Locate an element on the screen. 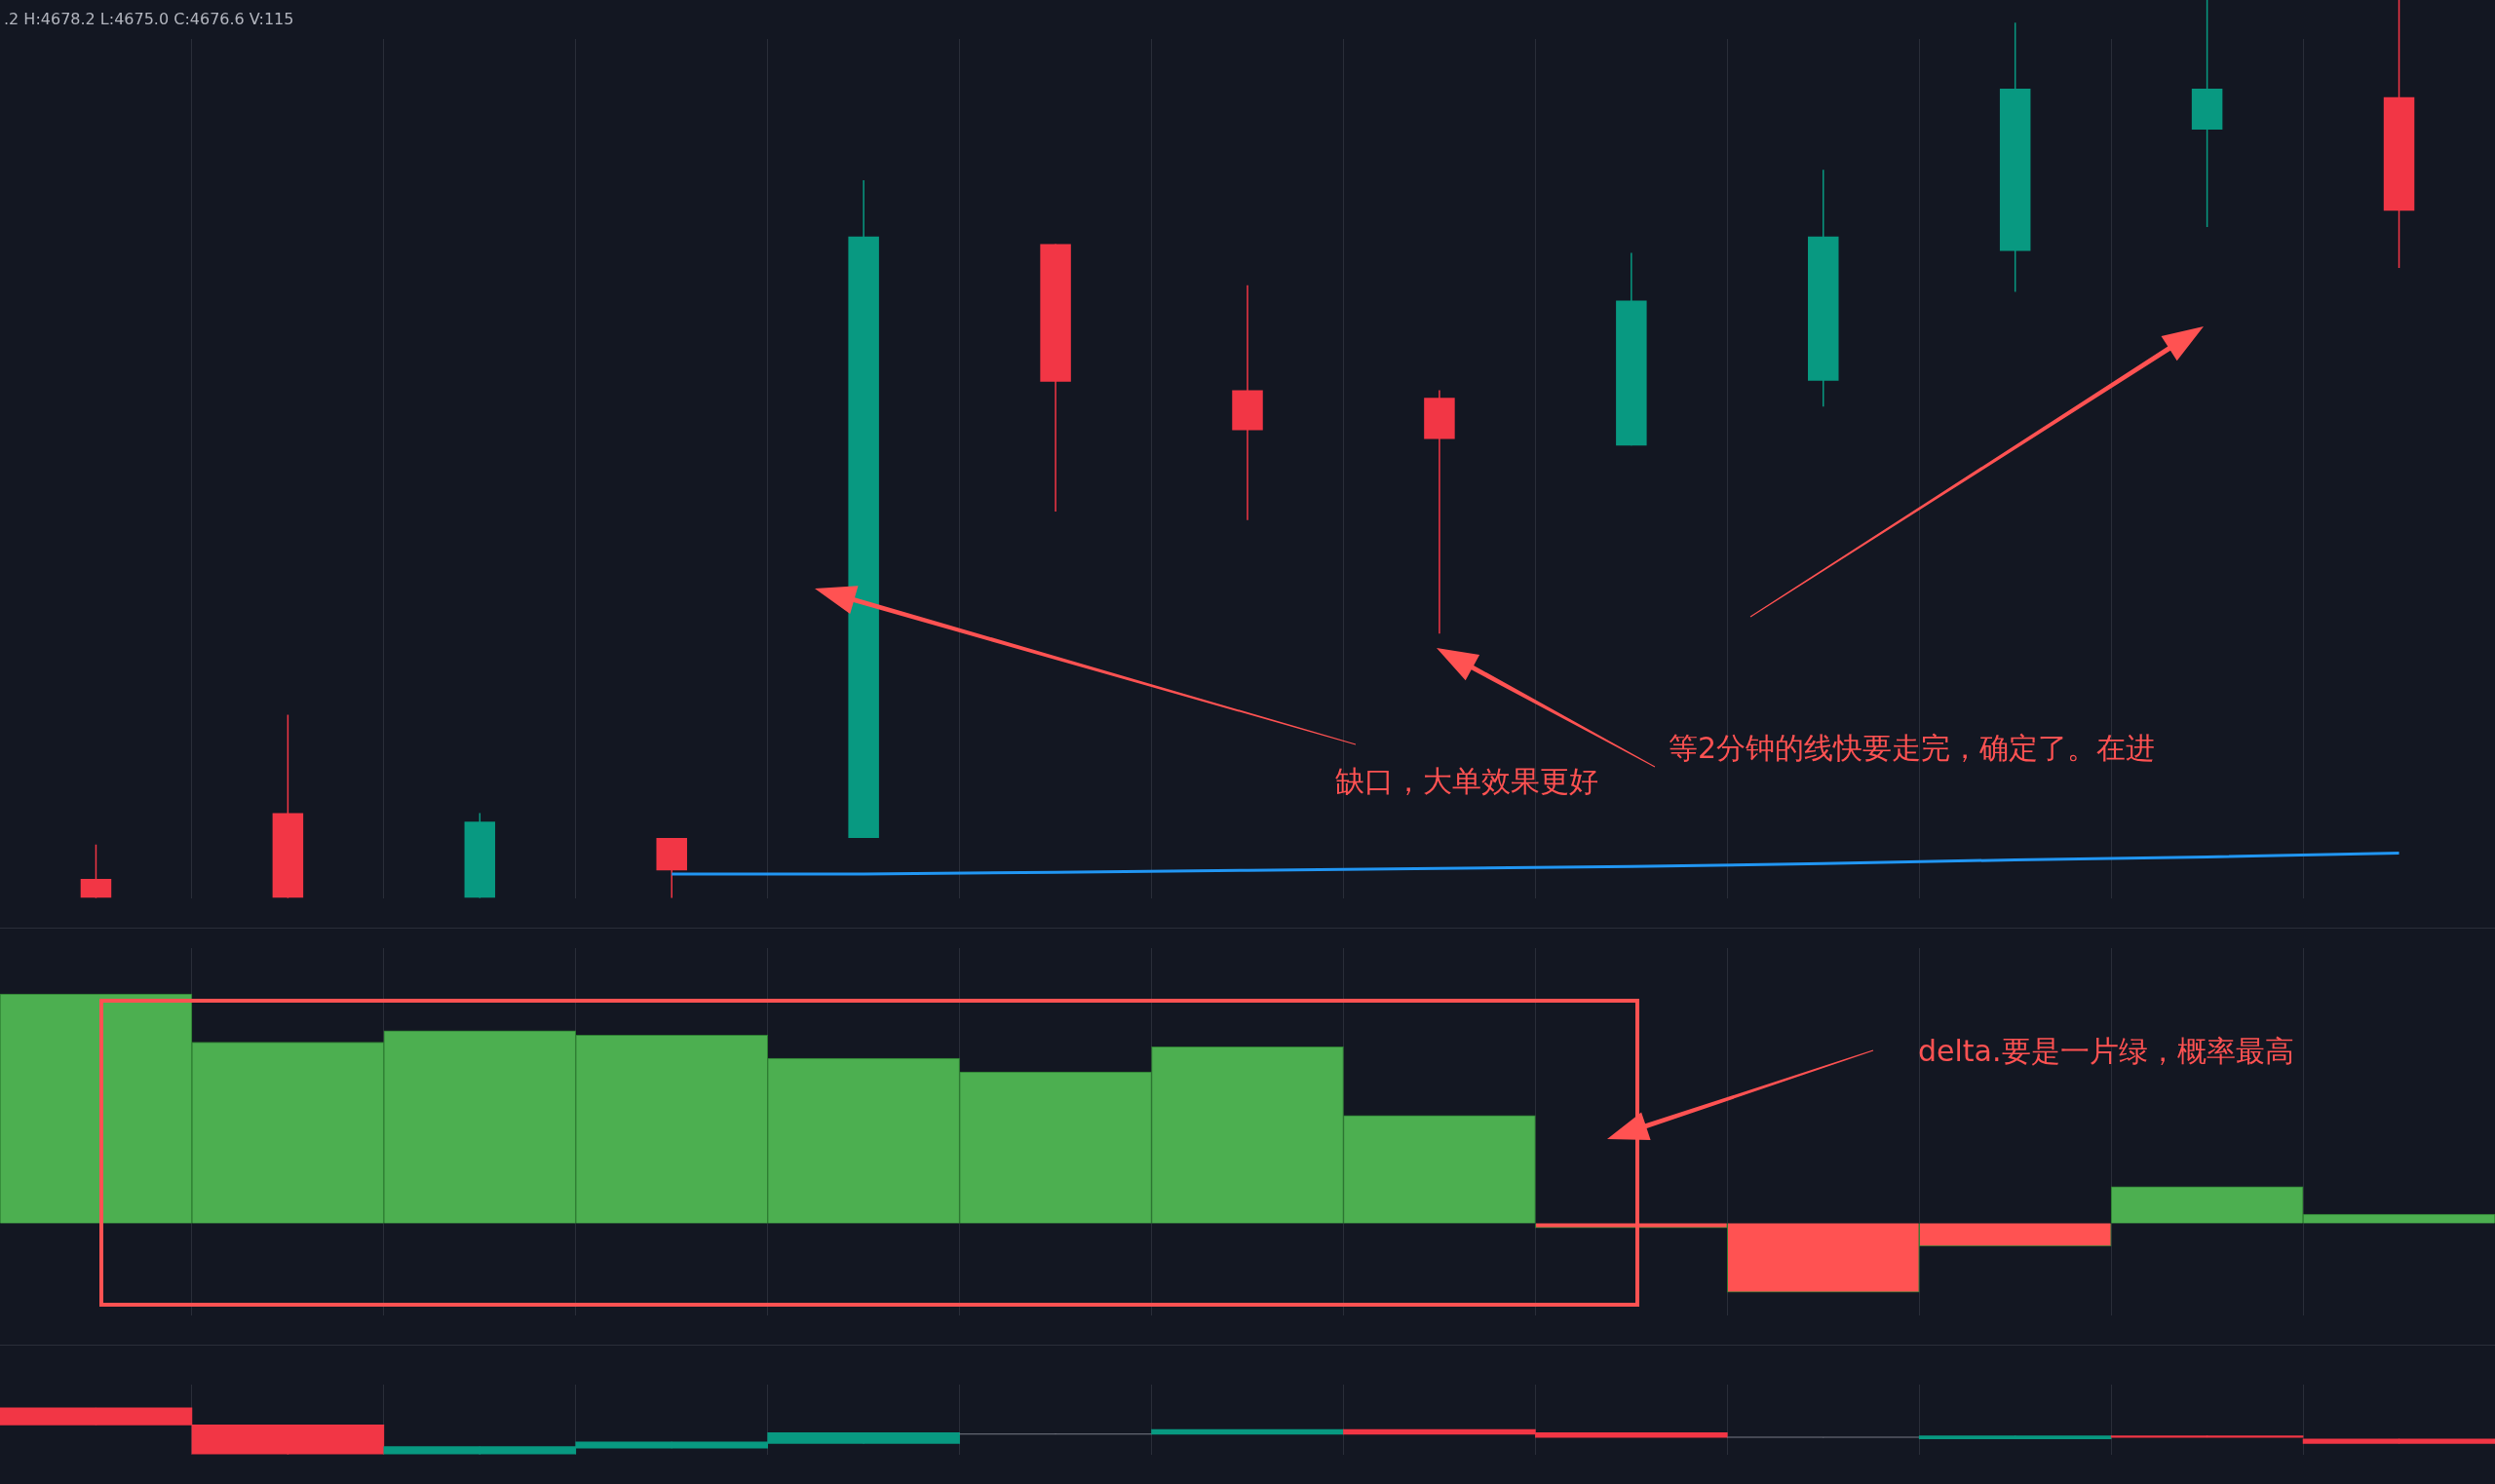 The image size is (2495, 1484). annotation: delta.要是一片绿，概率最高 is located at coordinates (2106, 1051).